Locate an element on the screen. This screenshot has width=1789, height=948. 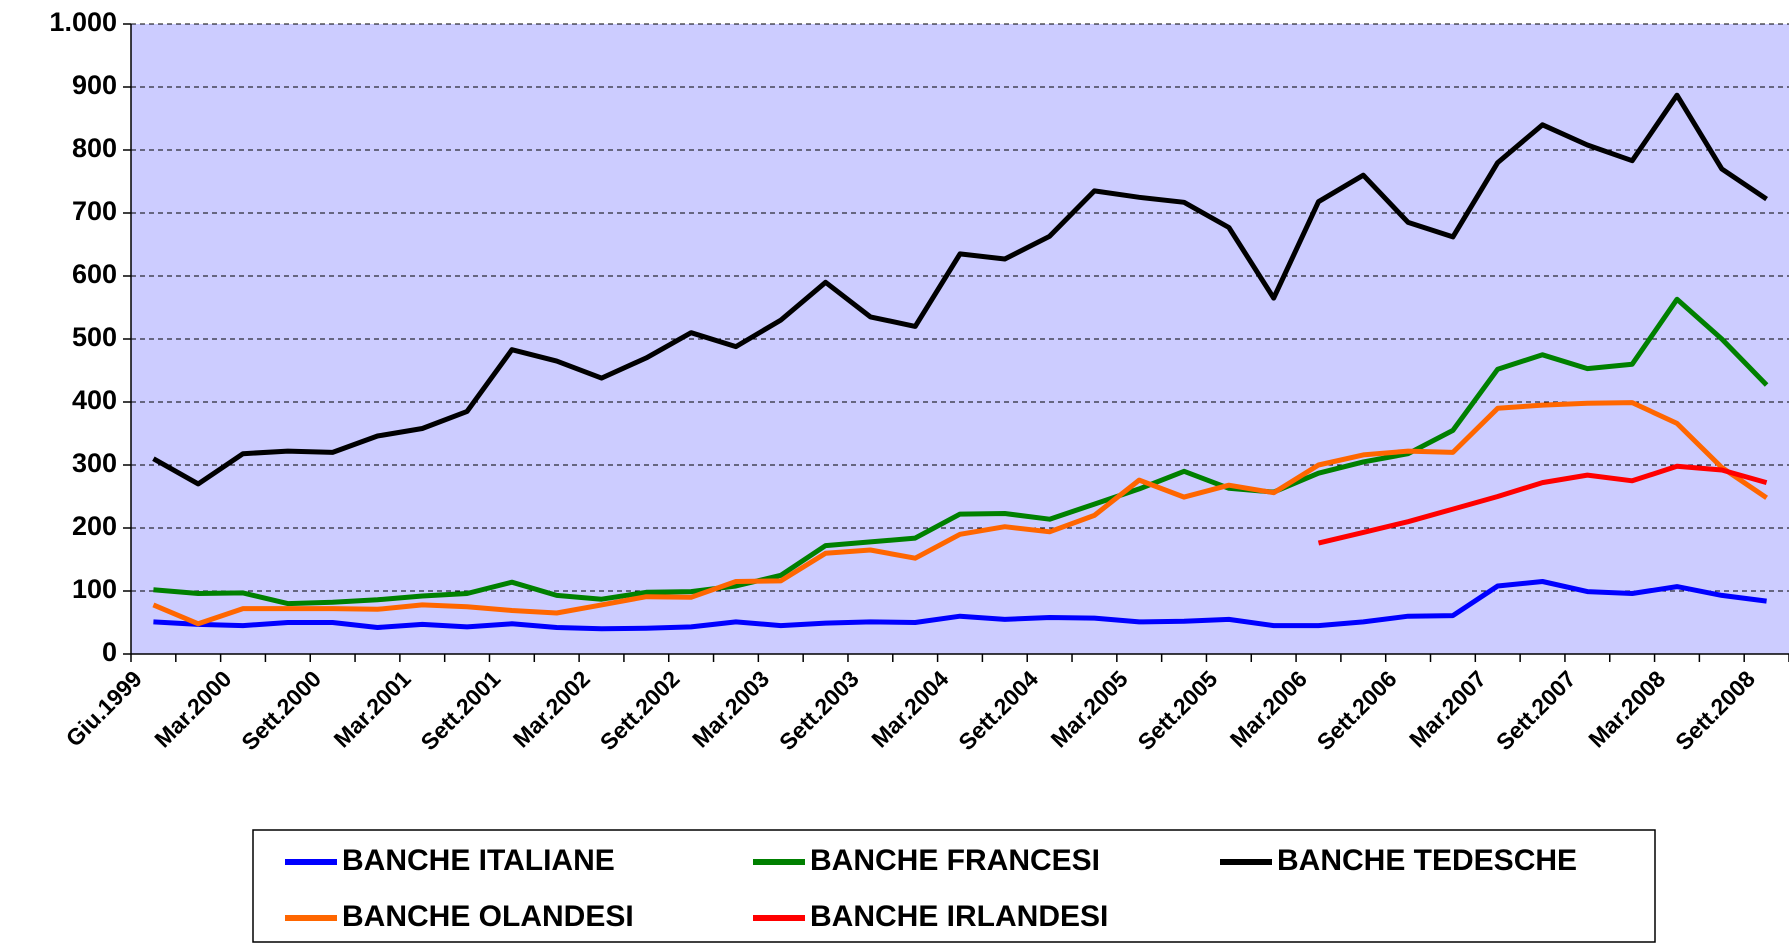
x-tick-label: Mar.2003 is located at coordinates (730, 708).